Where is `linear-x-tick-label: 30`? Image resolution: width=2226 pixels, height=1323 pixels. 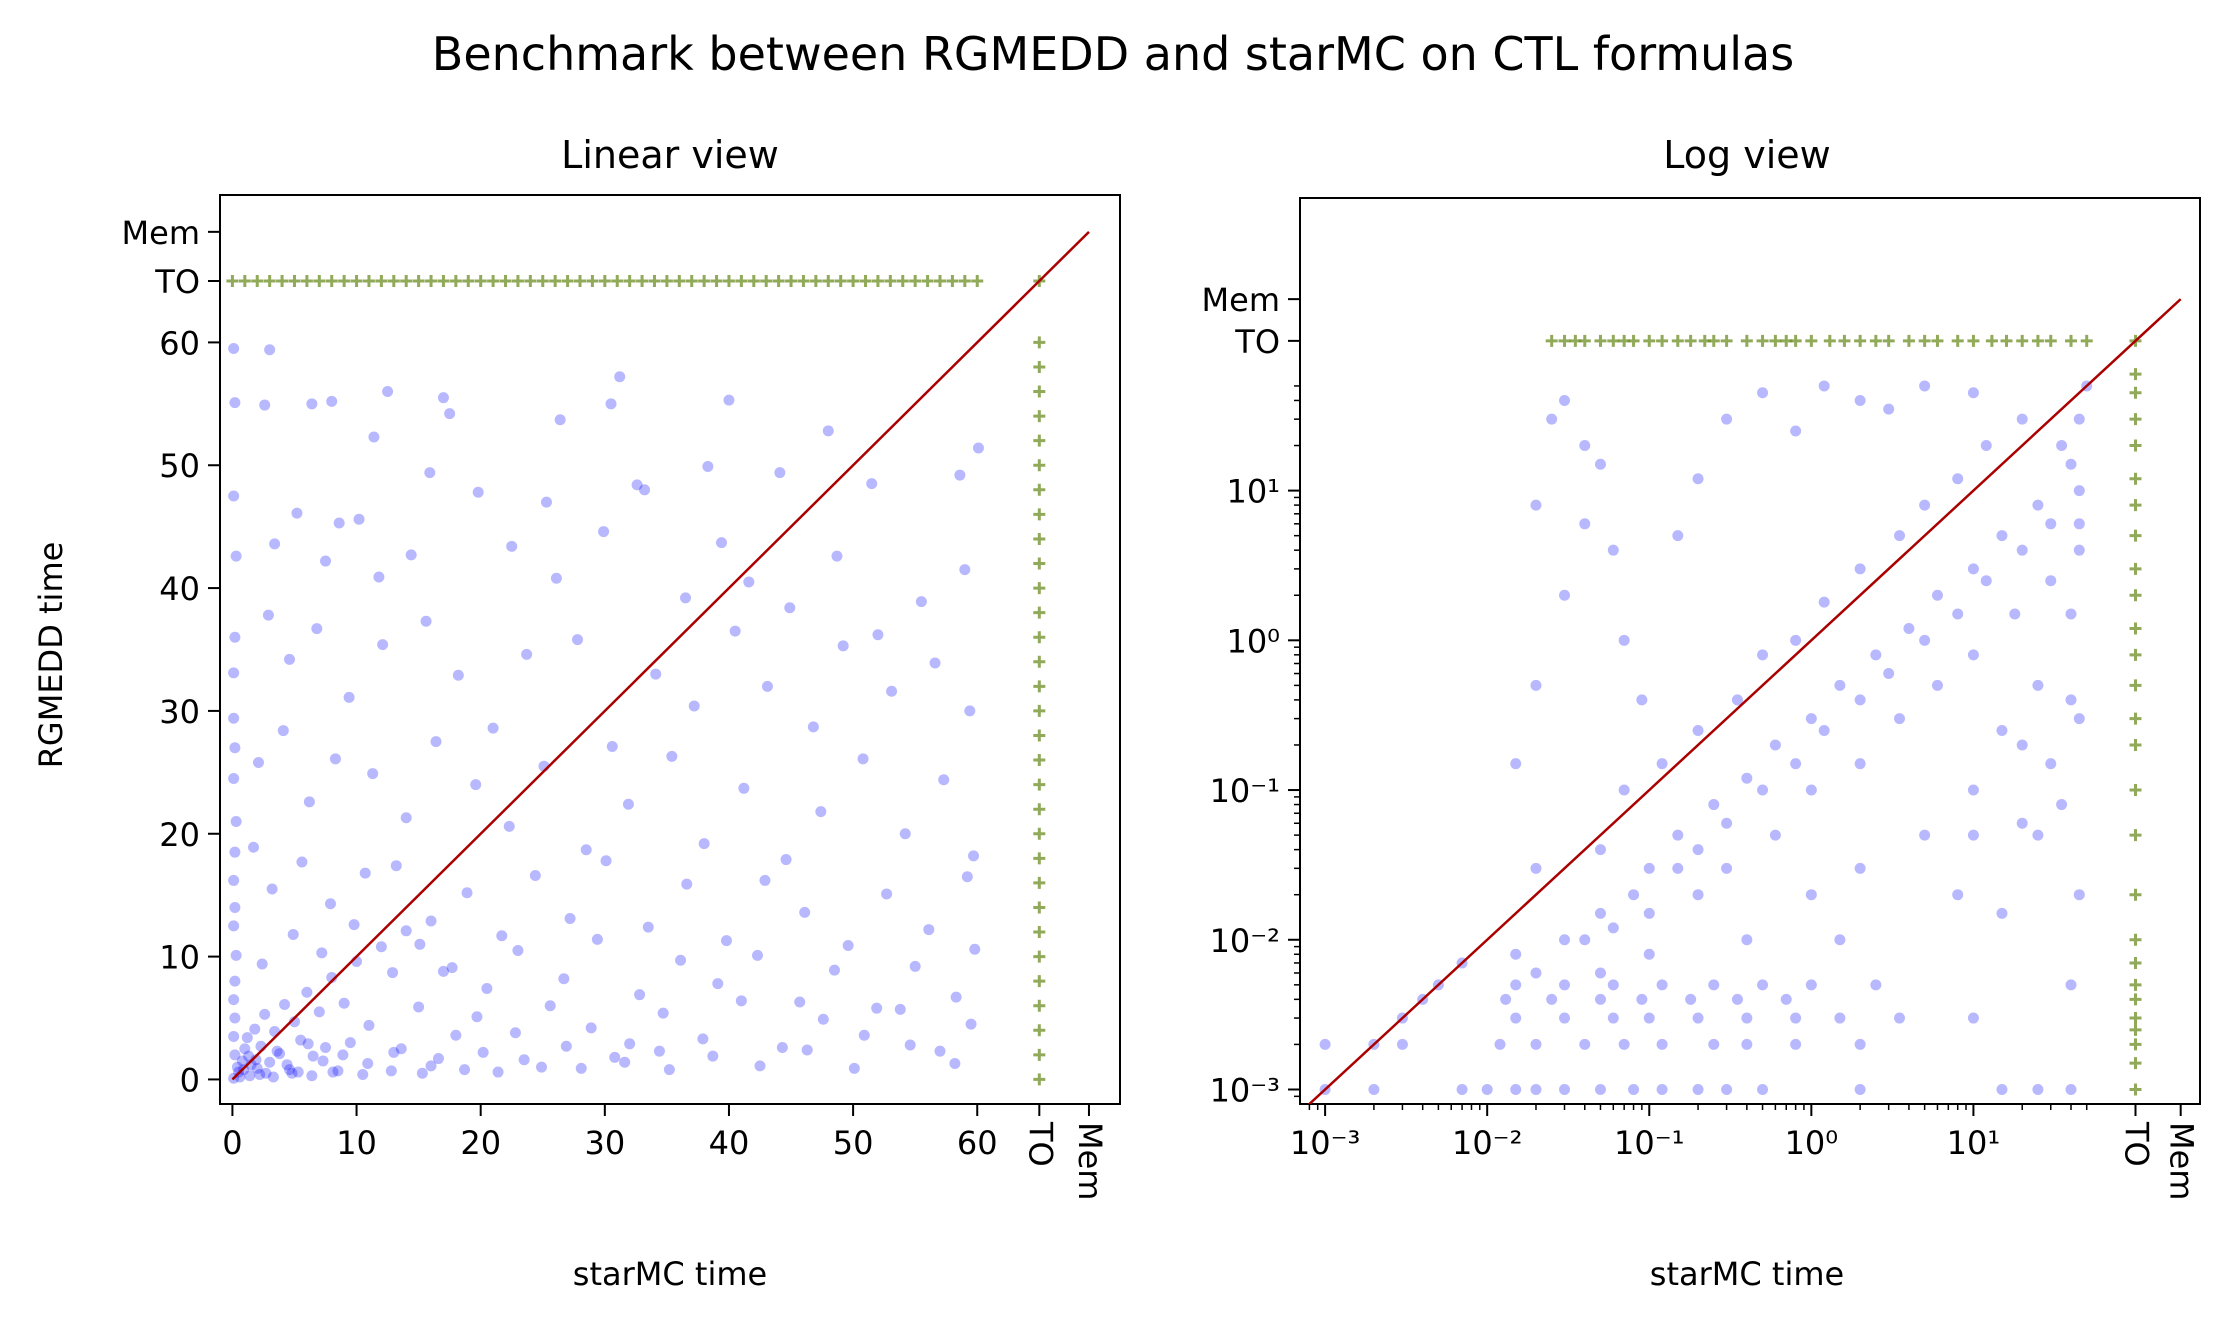
linear-x-tick-label: 30 is located at coordinates (604, 1143).